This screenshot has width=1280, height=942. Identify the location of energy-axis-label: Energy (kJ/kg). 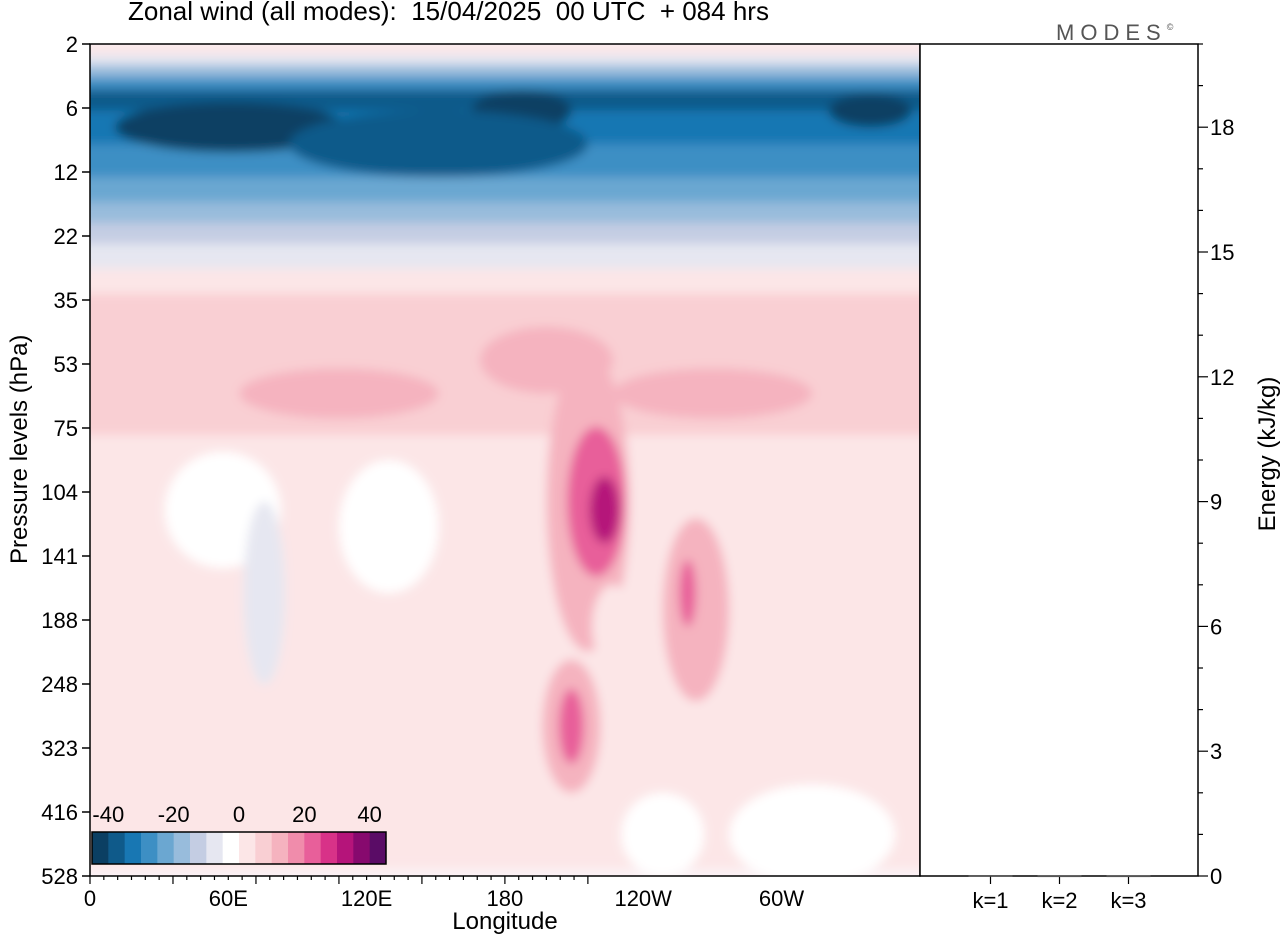
(1267, 454).